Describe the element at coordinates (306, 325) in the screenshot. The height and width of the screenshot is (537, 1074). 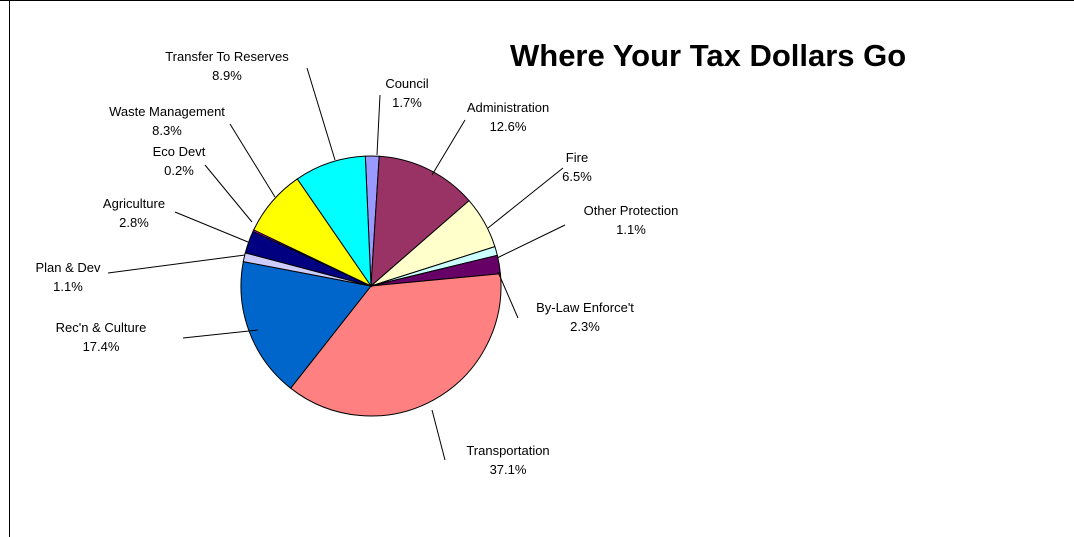
I see `pie-slice-rec-n-culture` at that location.